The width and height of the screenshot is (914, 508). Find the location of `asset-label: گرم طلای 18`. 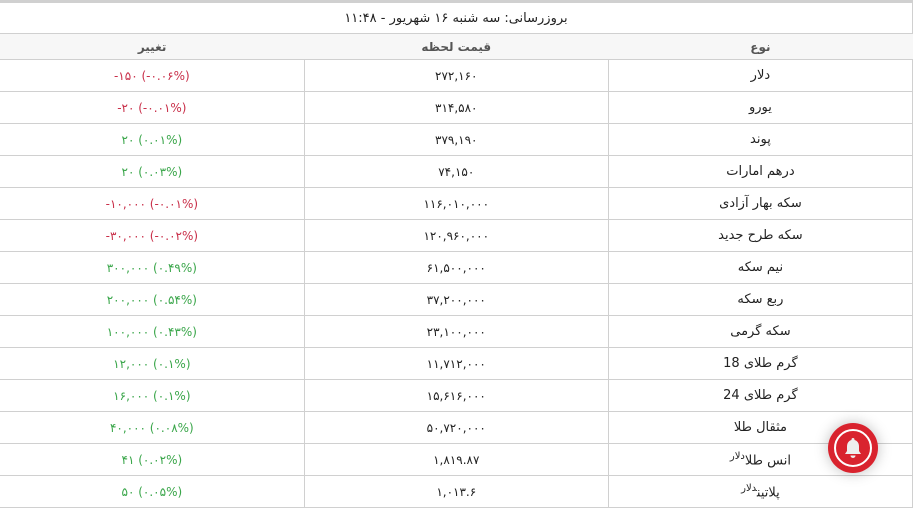

asset-label: گرم طلای 18 is located at coordinates (760, 363).